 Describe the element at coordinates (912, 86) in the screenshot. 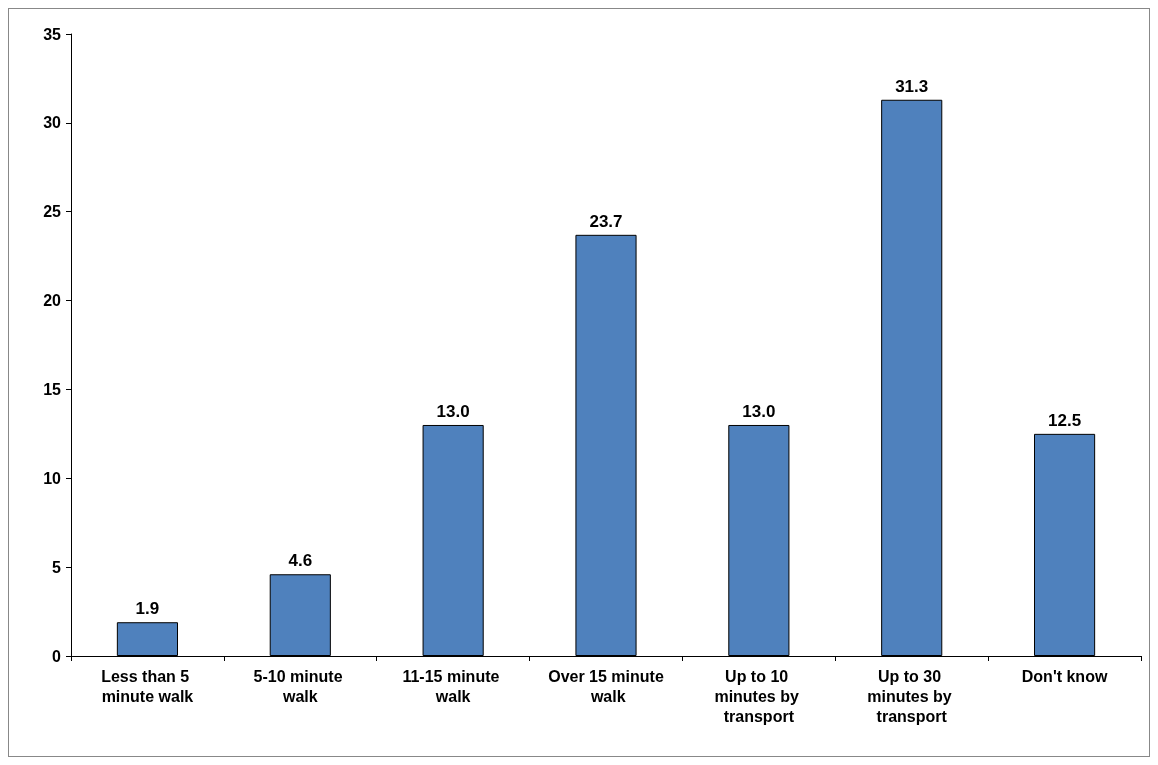

I see `data-label: 31.3` at that location.